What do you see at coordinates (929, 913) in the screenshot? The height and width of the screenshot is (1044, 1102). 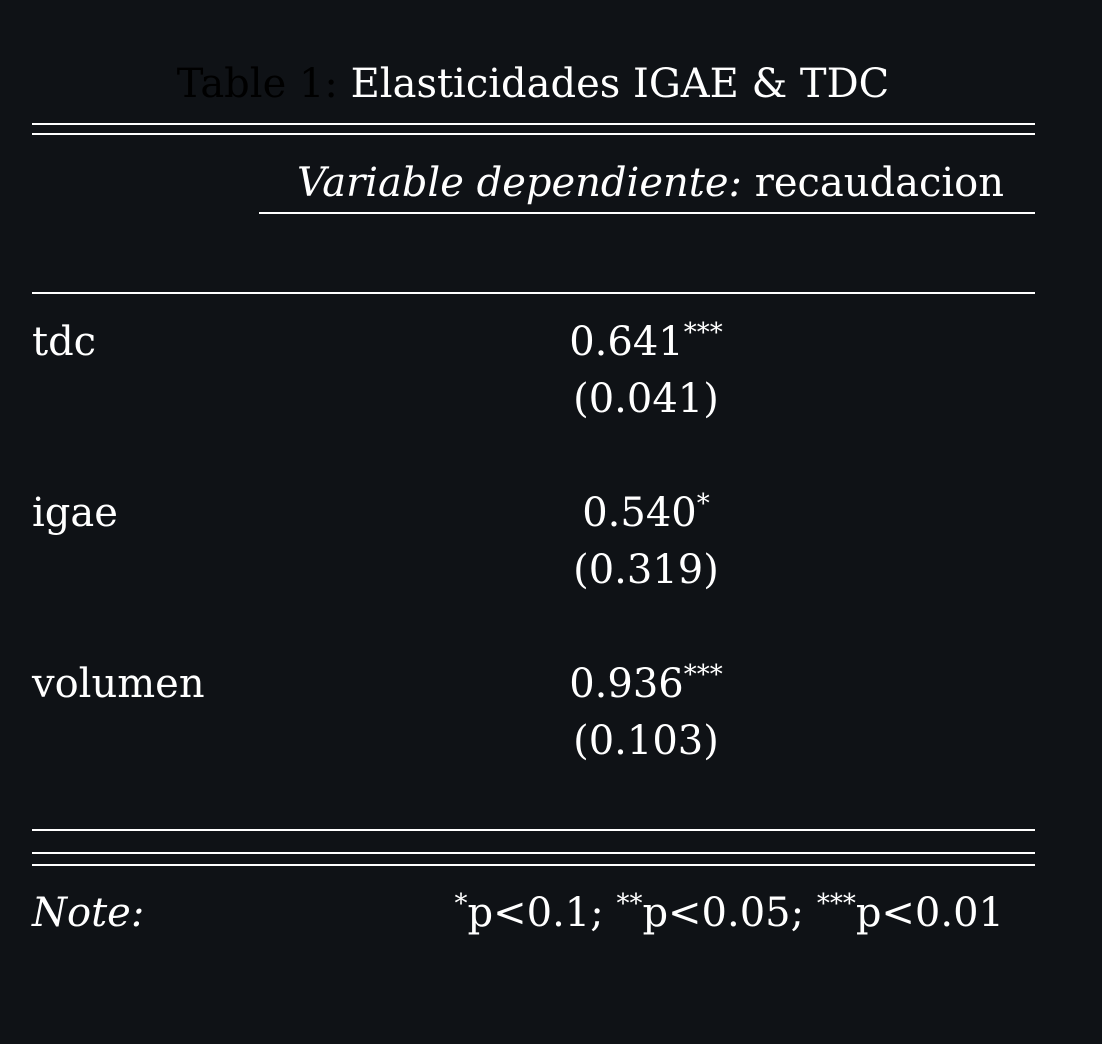 I see `note-text-3: p<0.01` at bounding box center [929, 913].